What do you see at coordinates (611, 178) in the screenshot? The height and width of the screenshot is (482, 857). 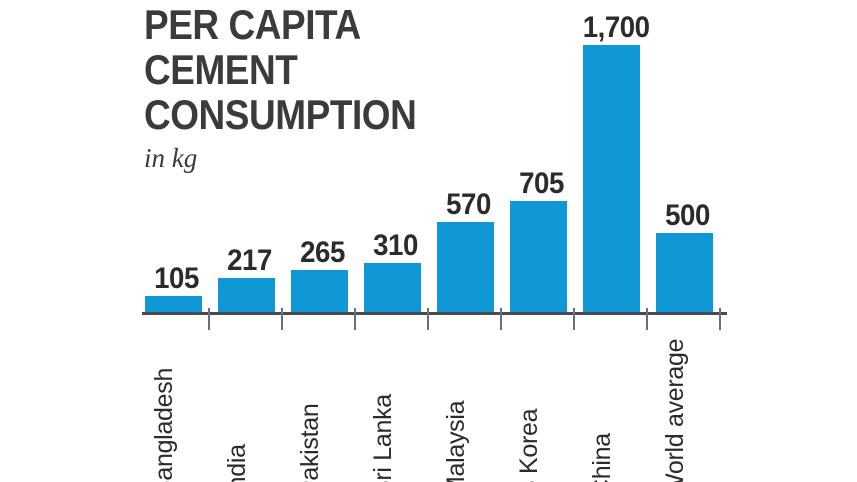 I see `bar-china` at bounding box center [611, 178].